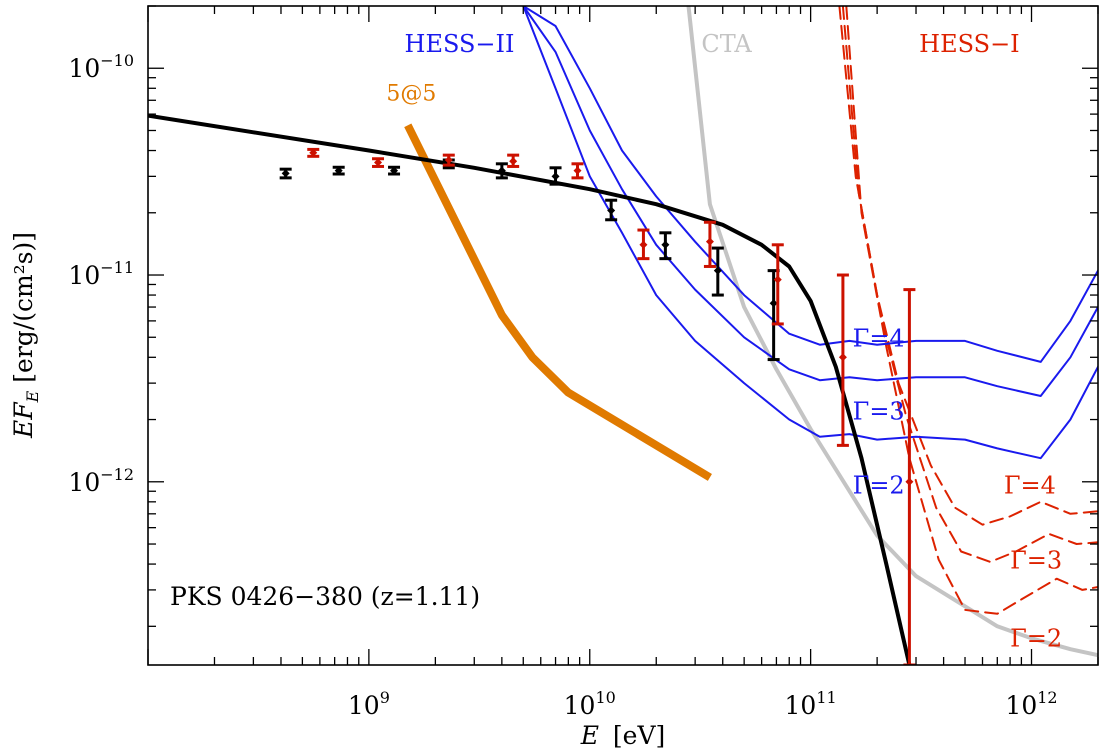 This screenshot has height=756, width=1104. I want to click on y-axis-symbol: EF, so click(23, 420).